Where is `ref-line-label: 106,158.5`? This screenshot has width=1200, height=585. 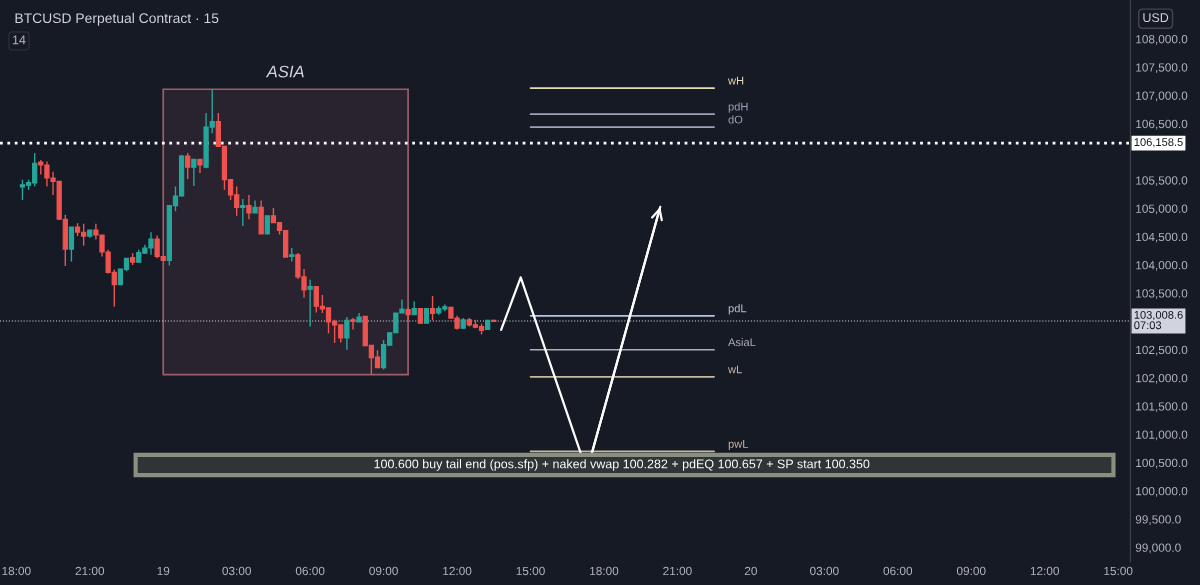
ref-line-label: 106,158.5 is located at coordinates (1158, 143).